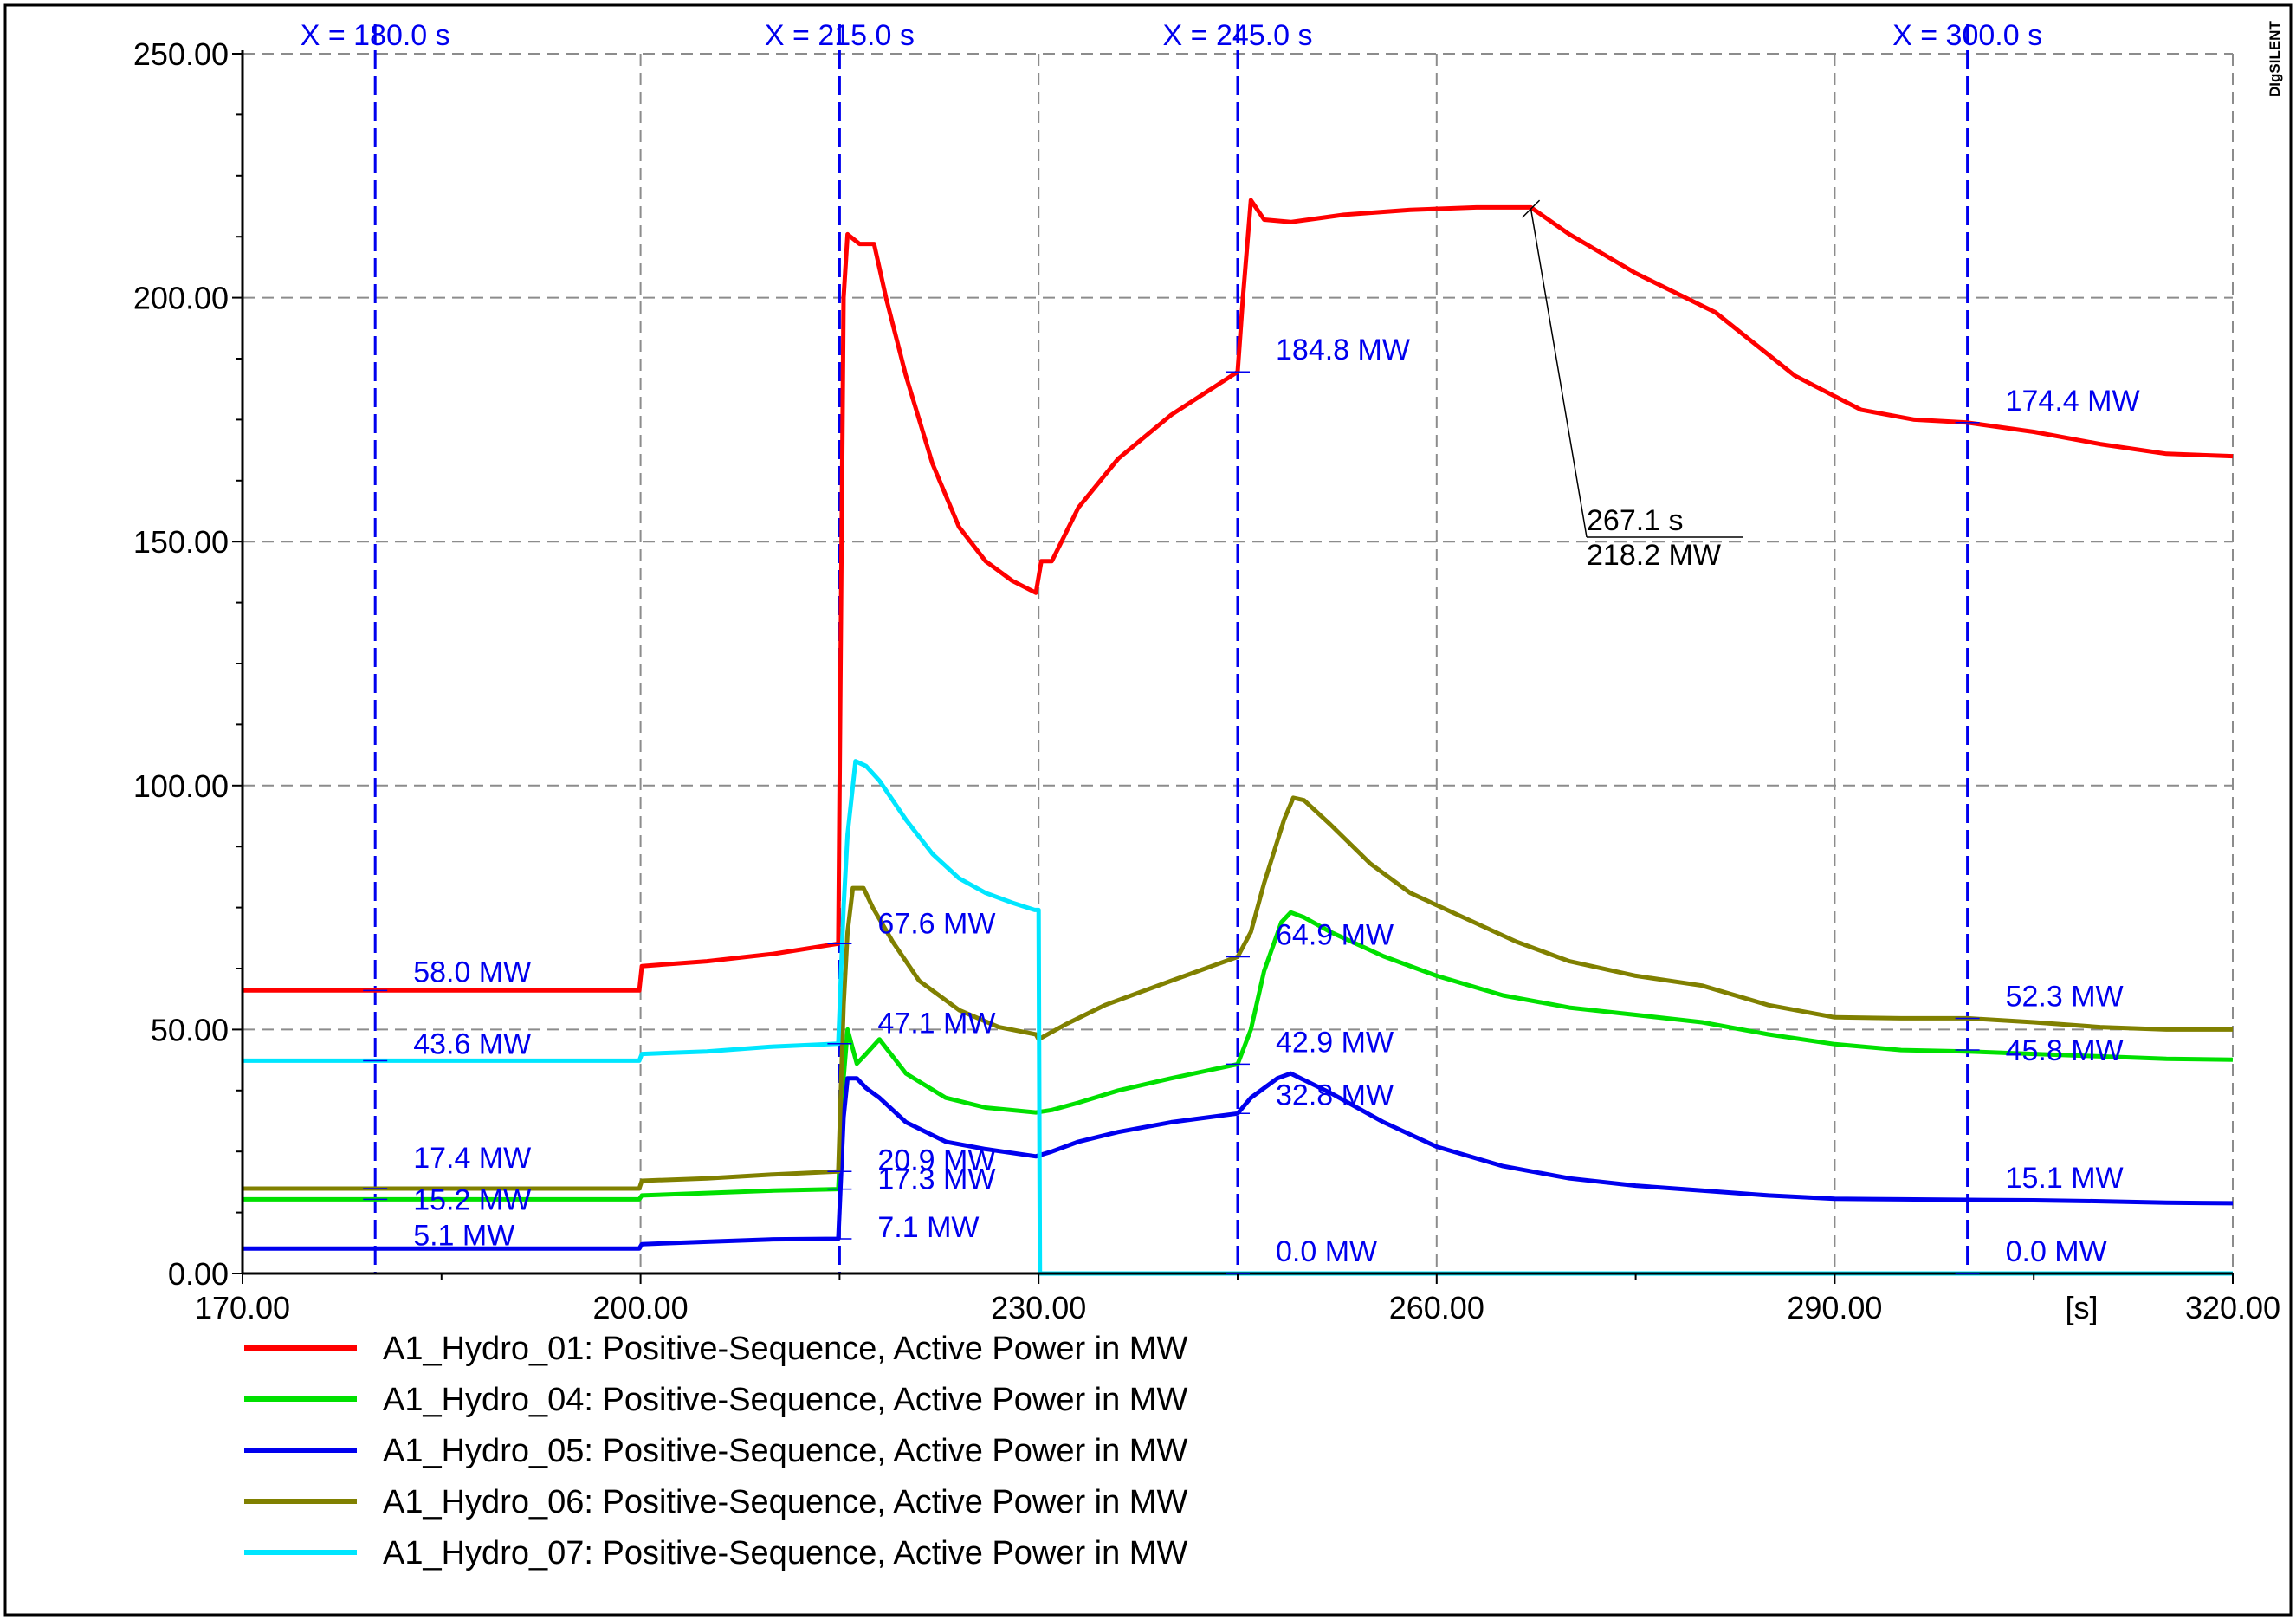  Describe the element at coordinates (1654, 555) in the screenshot. I see `annotation-value: 218.2 MW` at that location.